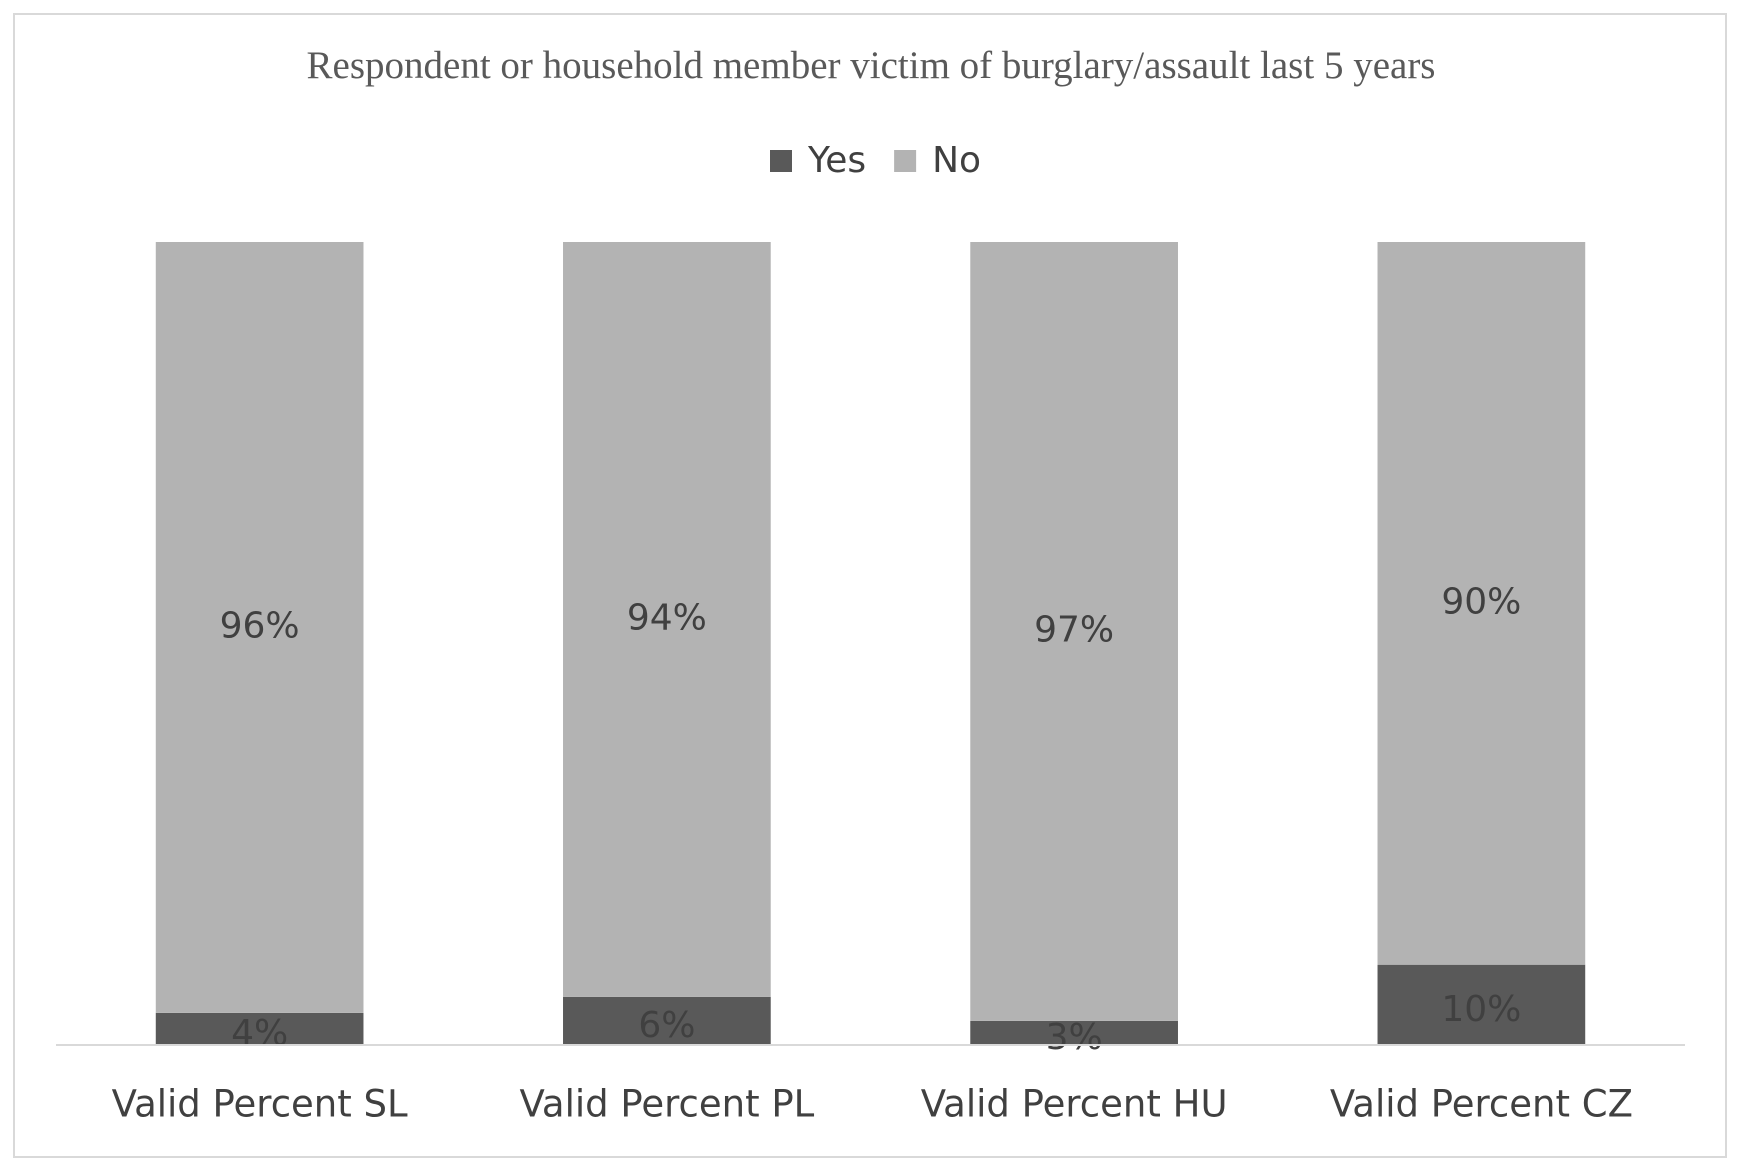  I want to click on data-label: 97%, so click(1074, 629).